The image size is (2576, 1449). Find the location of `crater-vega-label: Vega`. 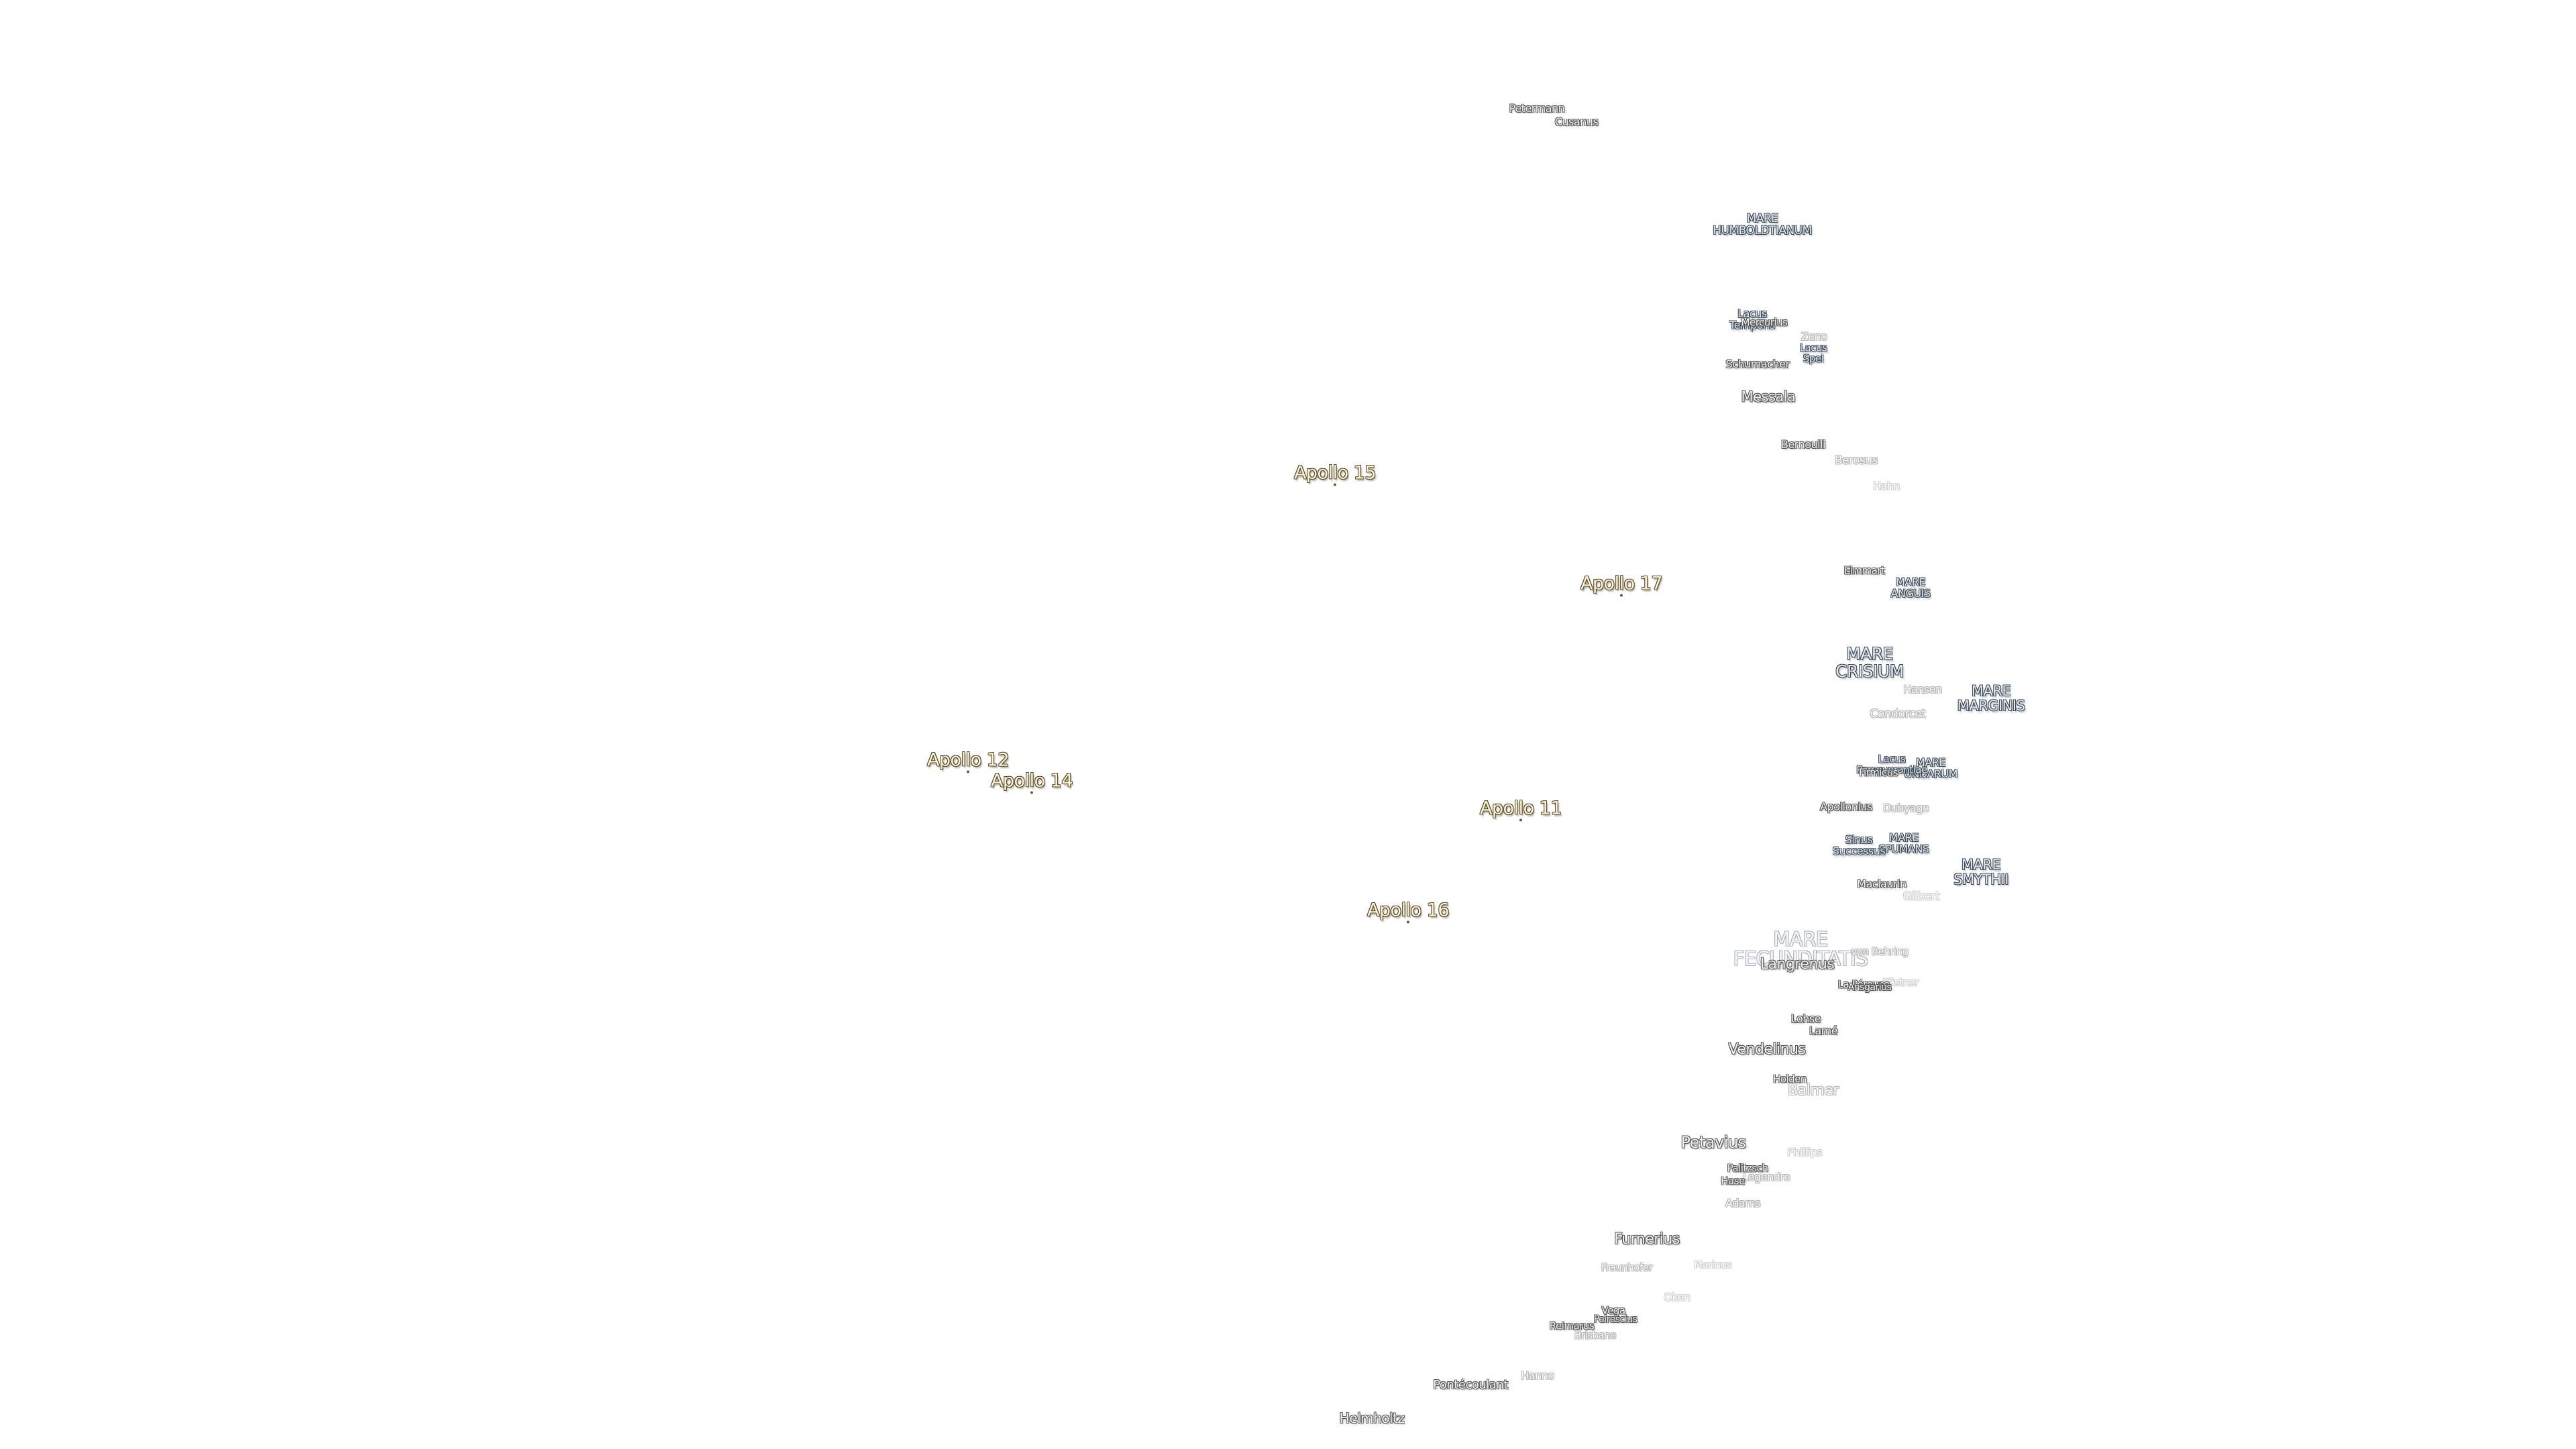

crater-vega-label: Vega is located at coordinates (1613, 1310).